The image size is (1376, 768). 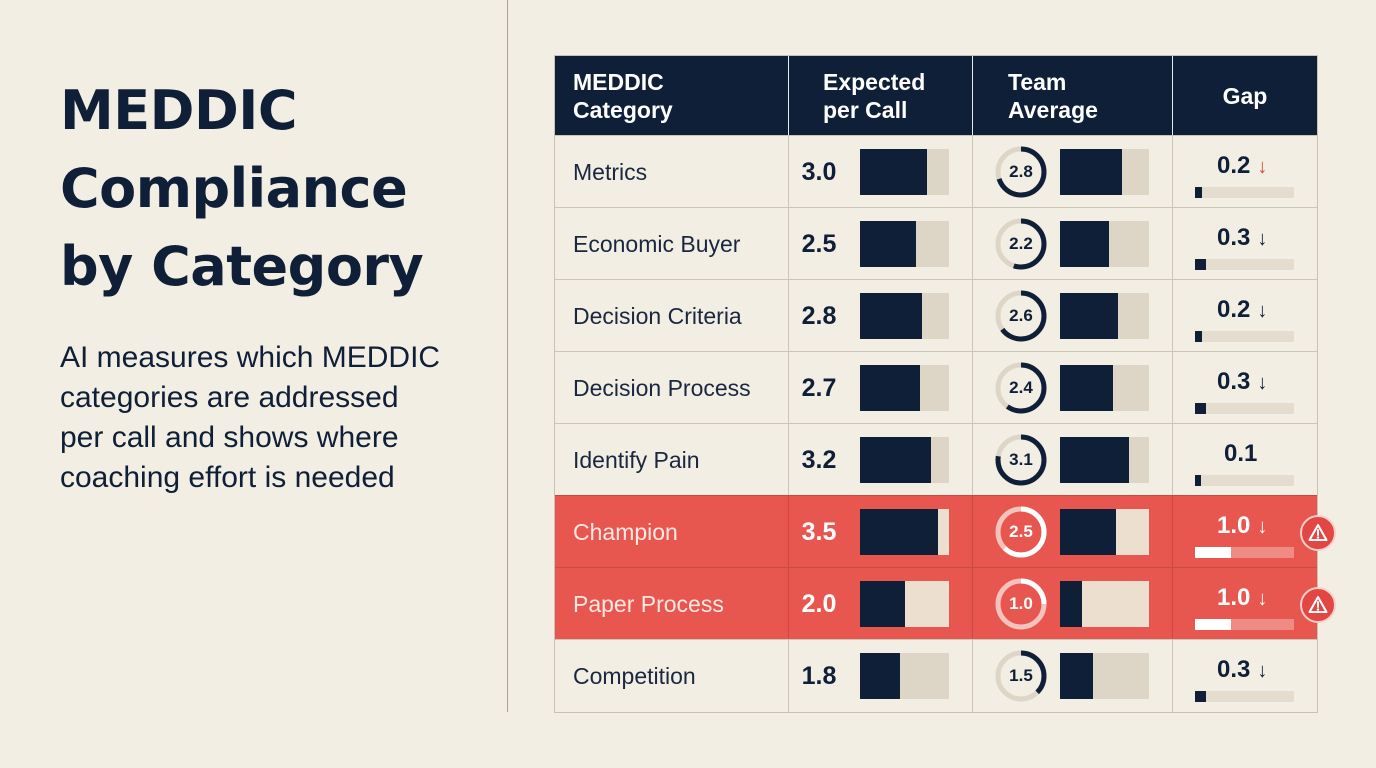 What do you see at coordinates (623, 110) in the screenshot?
I see `header-category-line: Category` at bounding box center [623, 110].